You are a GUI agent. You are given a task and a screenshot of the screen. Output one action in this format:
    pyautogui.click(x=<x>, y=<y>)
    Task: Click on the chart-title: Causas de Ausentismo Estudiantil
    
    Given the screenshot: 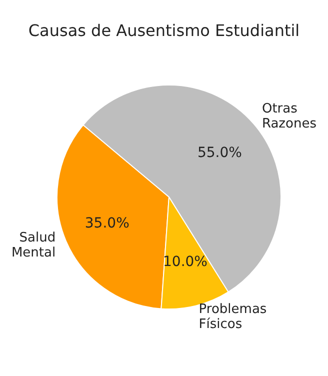 What is the action you would take?
    pyautogui.click(x=164, y=30)
    